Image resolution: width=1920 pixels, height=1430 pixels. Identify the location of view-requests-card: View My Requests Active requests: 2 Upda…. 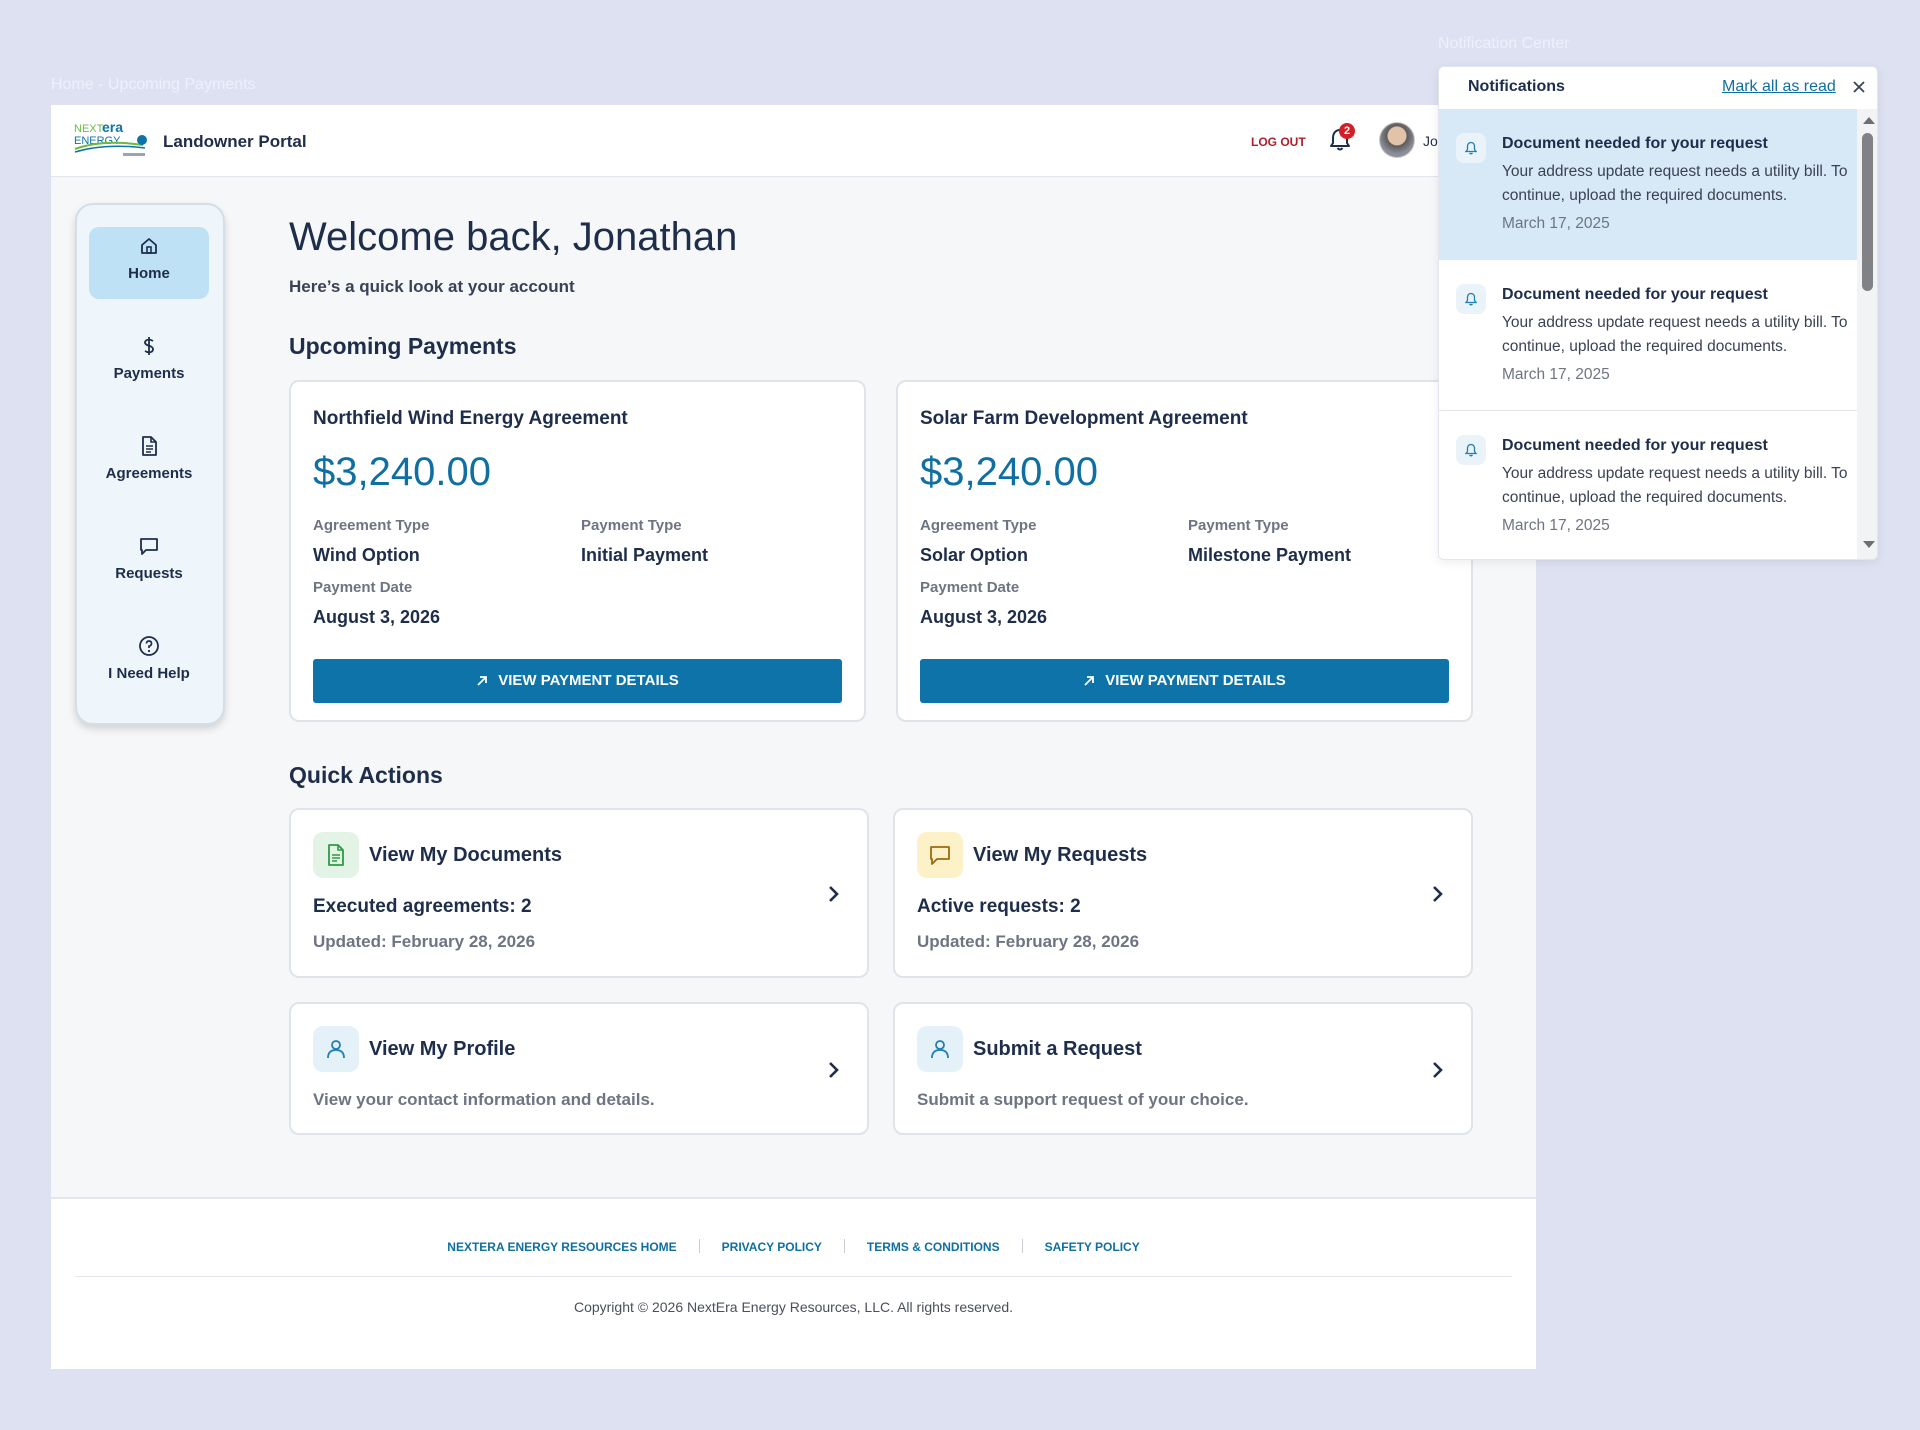
(1183, 893).